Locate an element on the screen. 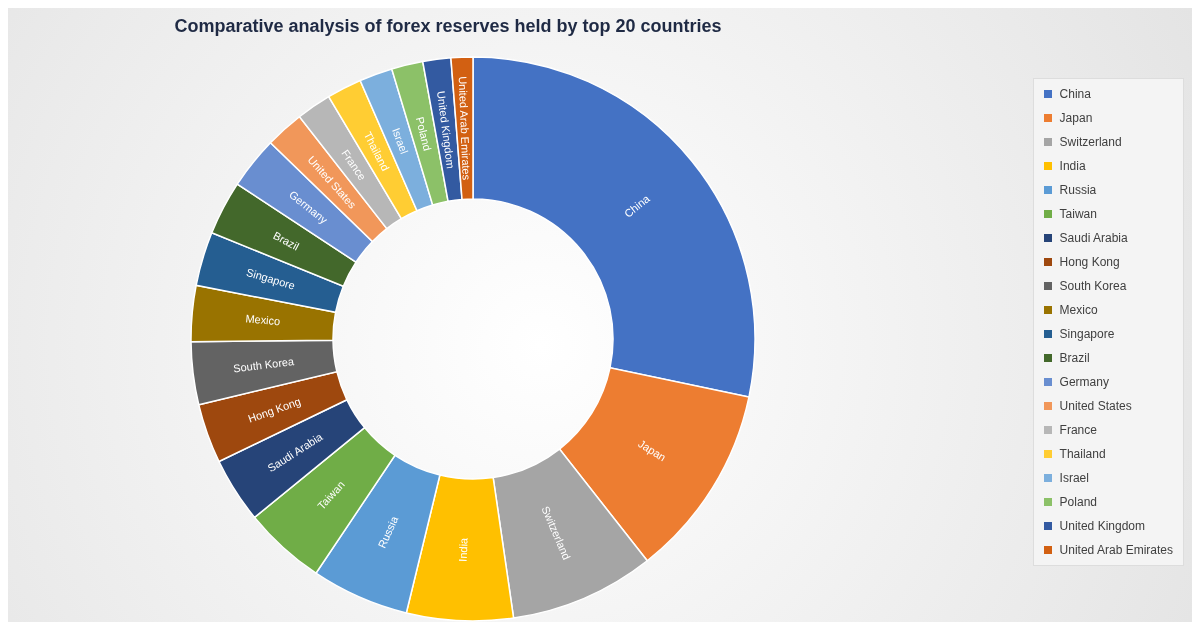 This screenshot has height=630, width=1200. legend-label: Thailand is located at coordinates (1082, 454).